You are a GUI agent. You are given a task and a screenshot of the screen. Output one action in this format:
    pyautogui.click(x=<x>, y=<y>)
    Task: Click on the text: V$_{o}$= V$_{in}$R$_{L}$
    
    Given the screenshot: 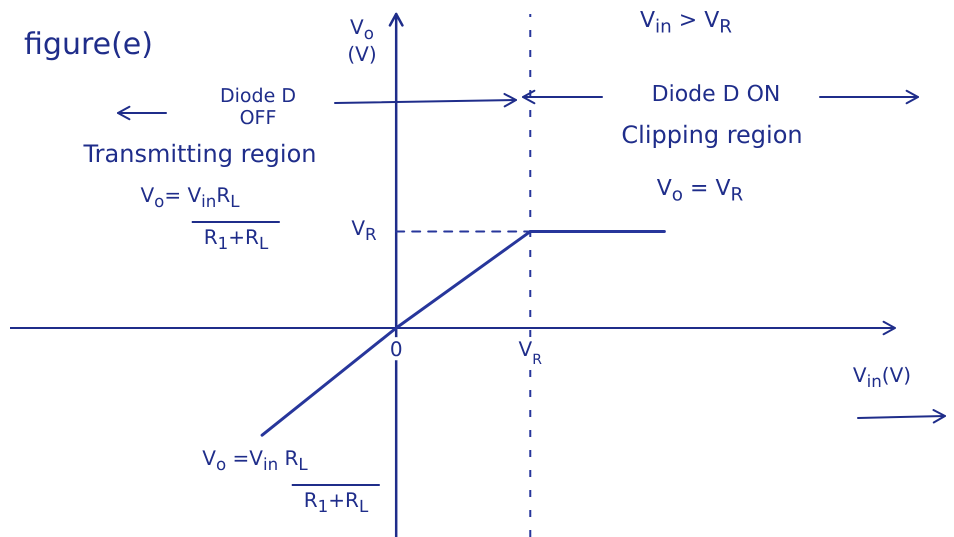 What is the action you would take?
    pyautogui.click(x=190, y=197)
    